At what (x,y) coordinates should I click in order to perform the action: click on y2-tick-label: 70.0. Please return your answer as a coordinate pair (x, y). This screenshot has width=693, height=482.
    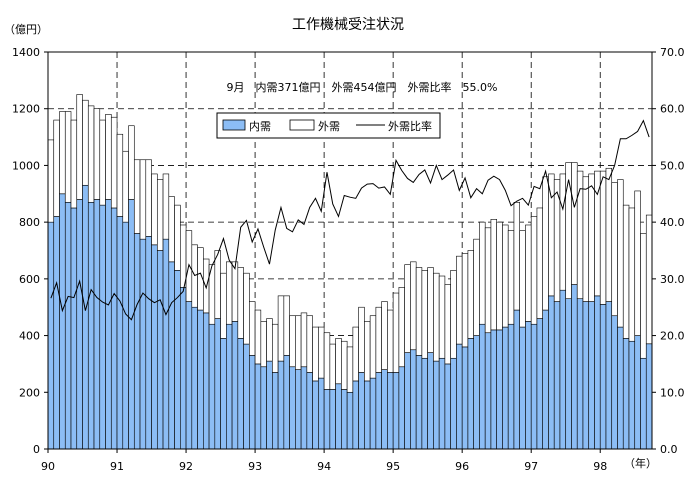
    Looking at the image, I should click on (672, 52).